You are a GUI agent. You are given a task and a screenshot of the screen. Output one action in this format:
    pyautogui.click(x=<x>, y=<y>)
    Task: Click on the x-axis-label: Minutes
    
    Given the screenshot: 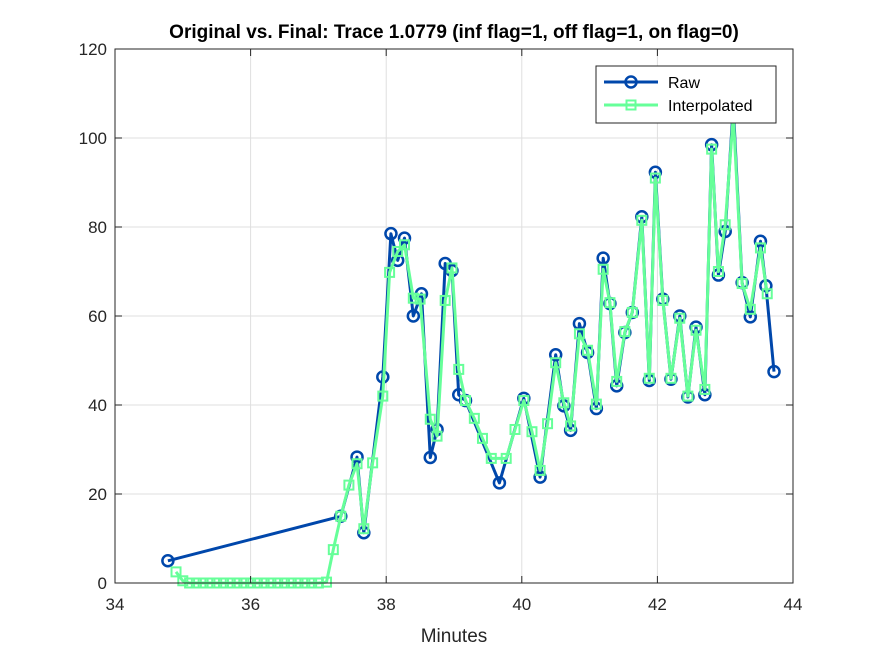 What is the action you would take?
    pyautogui.click(x=454, y=636)
    